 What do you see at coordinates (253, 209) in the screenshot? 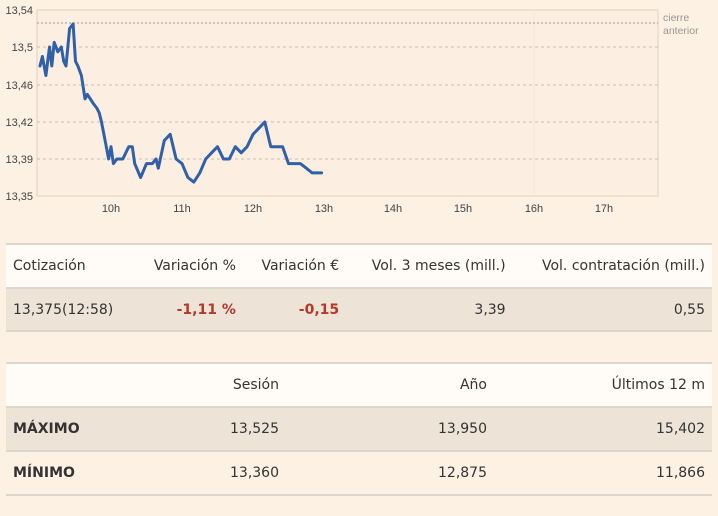
I see `svg-text: 12h` at bounding box center [253, 209].